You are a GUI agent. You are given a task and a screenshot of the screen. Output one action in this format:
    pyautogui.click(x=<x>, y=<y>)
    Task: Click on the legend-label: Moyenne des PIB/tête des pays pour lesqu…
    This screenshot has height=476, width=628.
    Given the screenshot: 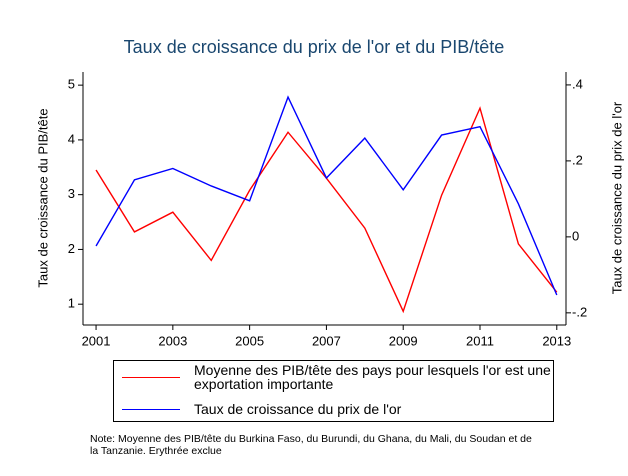 What is the action you would take?
    pyautogui.click(x=372, y=377)
    